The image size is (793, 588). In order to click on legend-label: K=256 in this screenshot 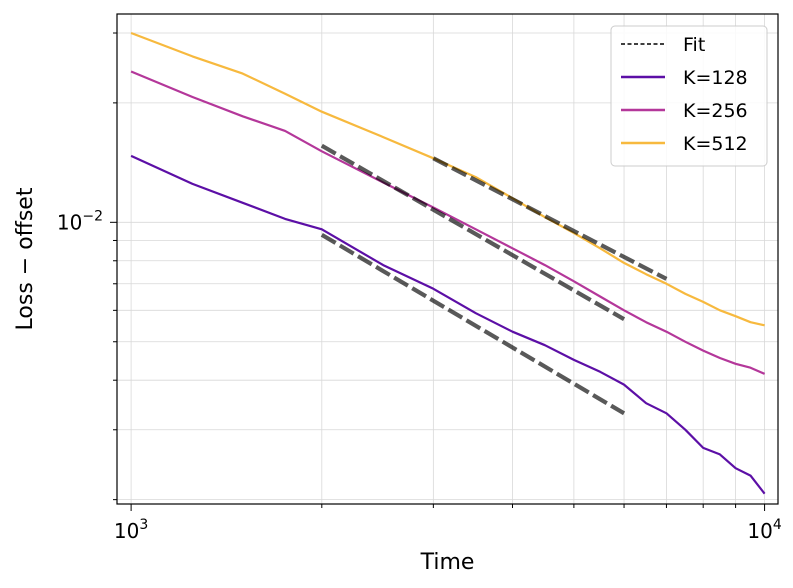, I will do `click(715, 111)`.